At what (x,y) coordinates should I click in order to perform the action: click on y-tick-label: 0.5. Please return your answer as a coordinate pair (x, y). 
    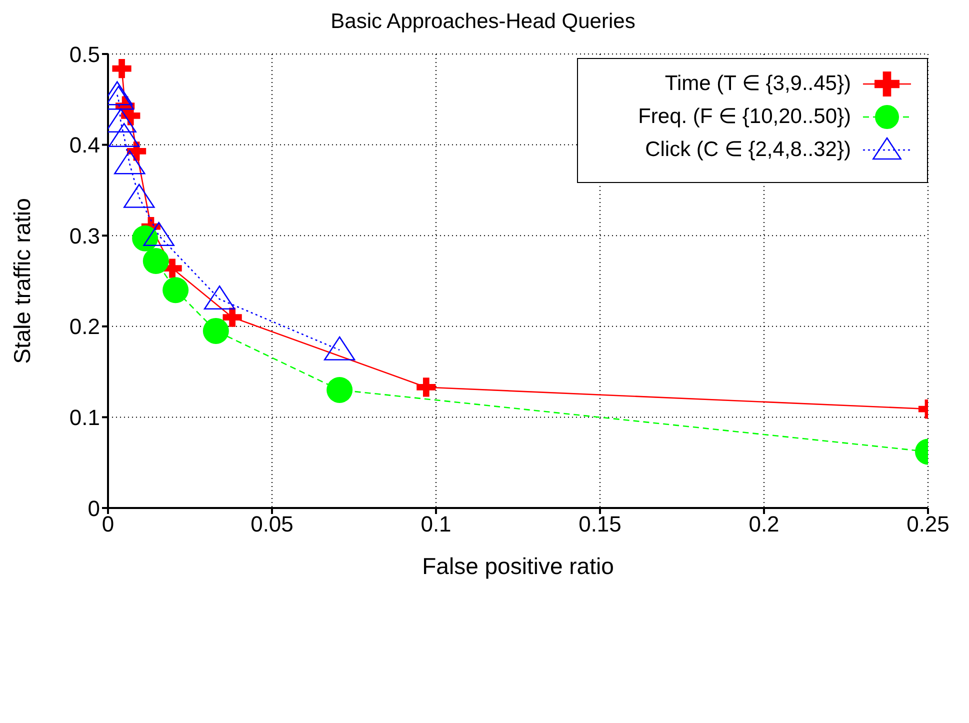
    Looking at the image, I should click on (84, 54).